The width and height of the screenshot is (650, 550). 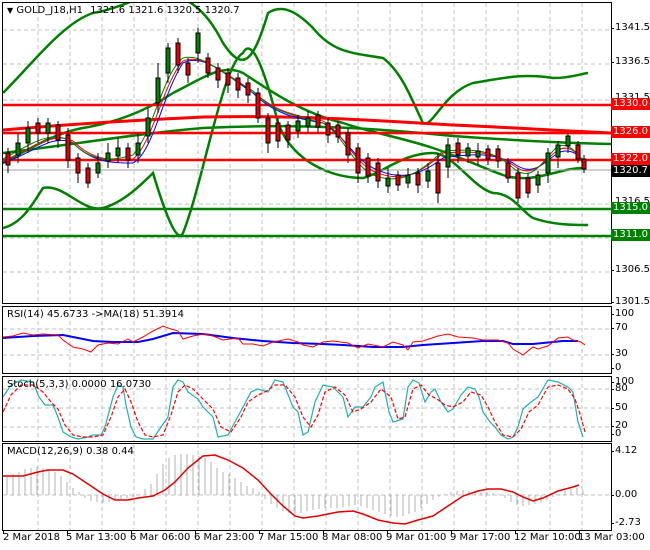 I want to click on stochastic-canvas, so click(x=307, y=409).